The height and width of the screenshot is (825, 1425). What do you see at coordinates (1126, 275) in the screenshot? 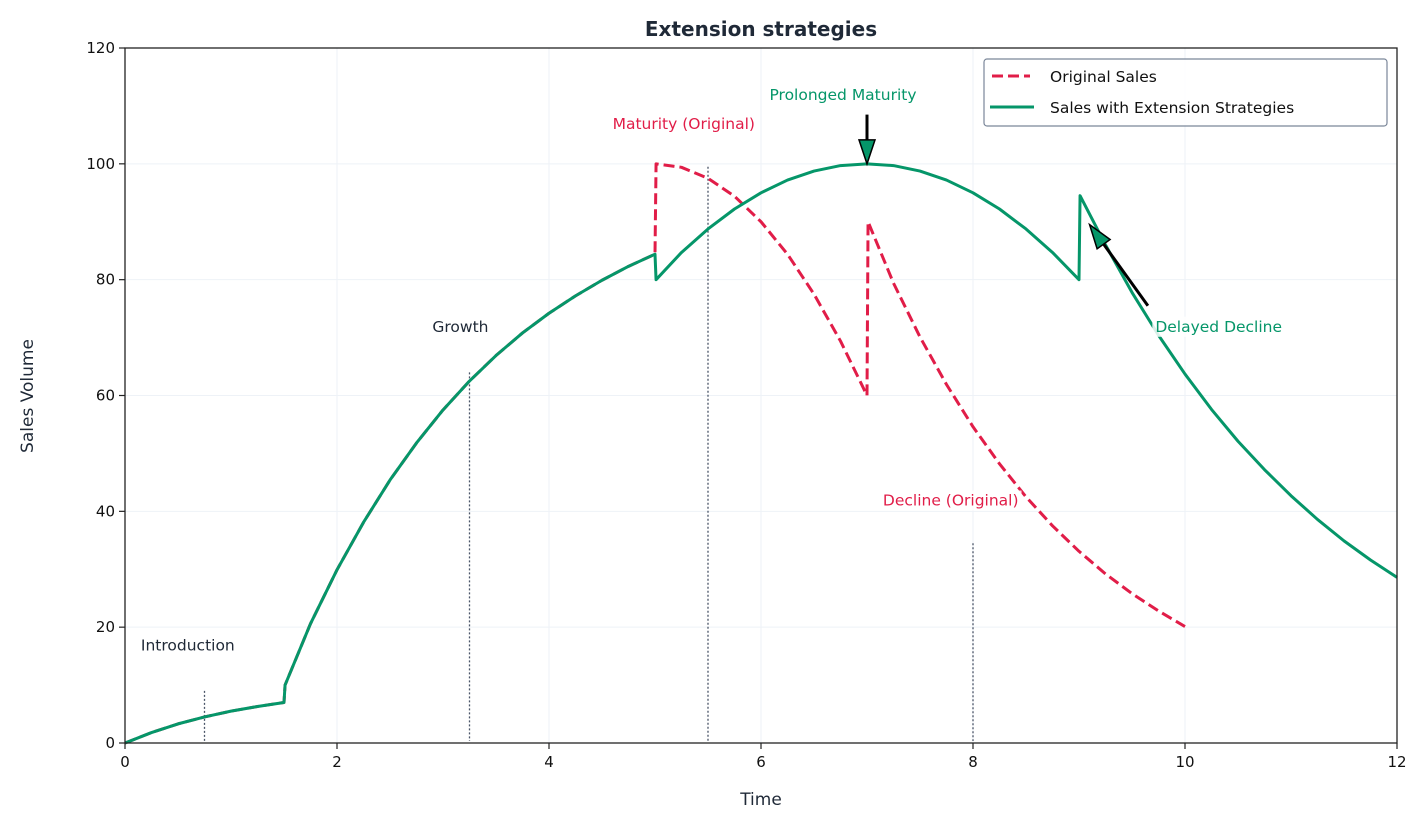
I see `annotation-arrow-shaft` at bounding box center [1126, 275].